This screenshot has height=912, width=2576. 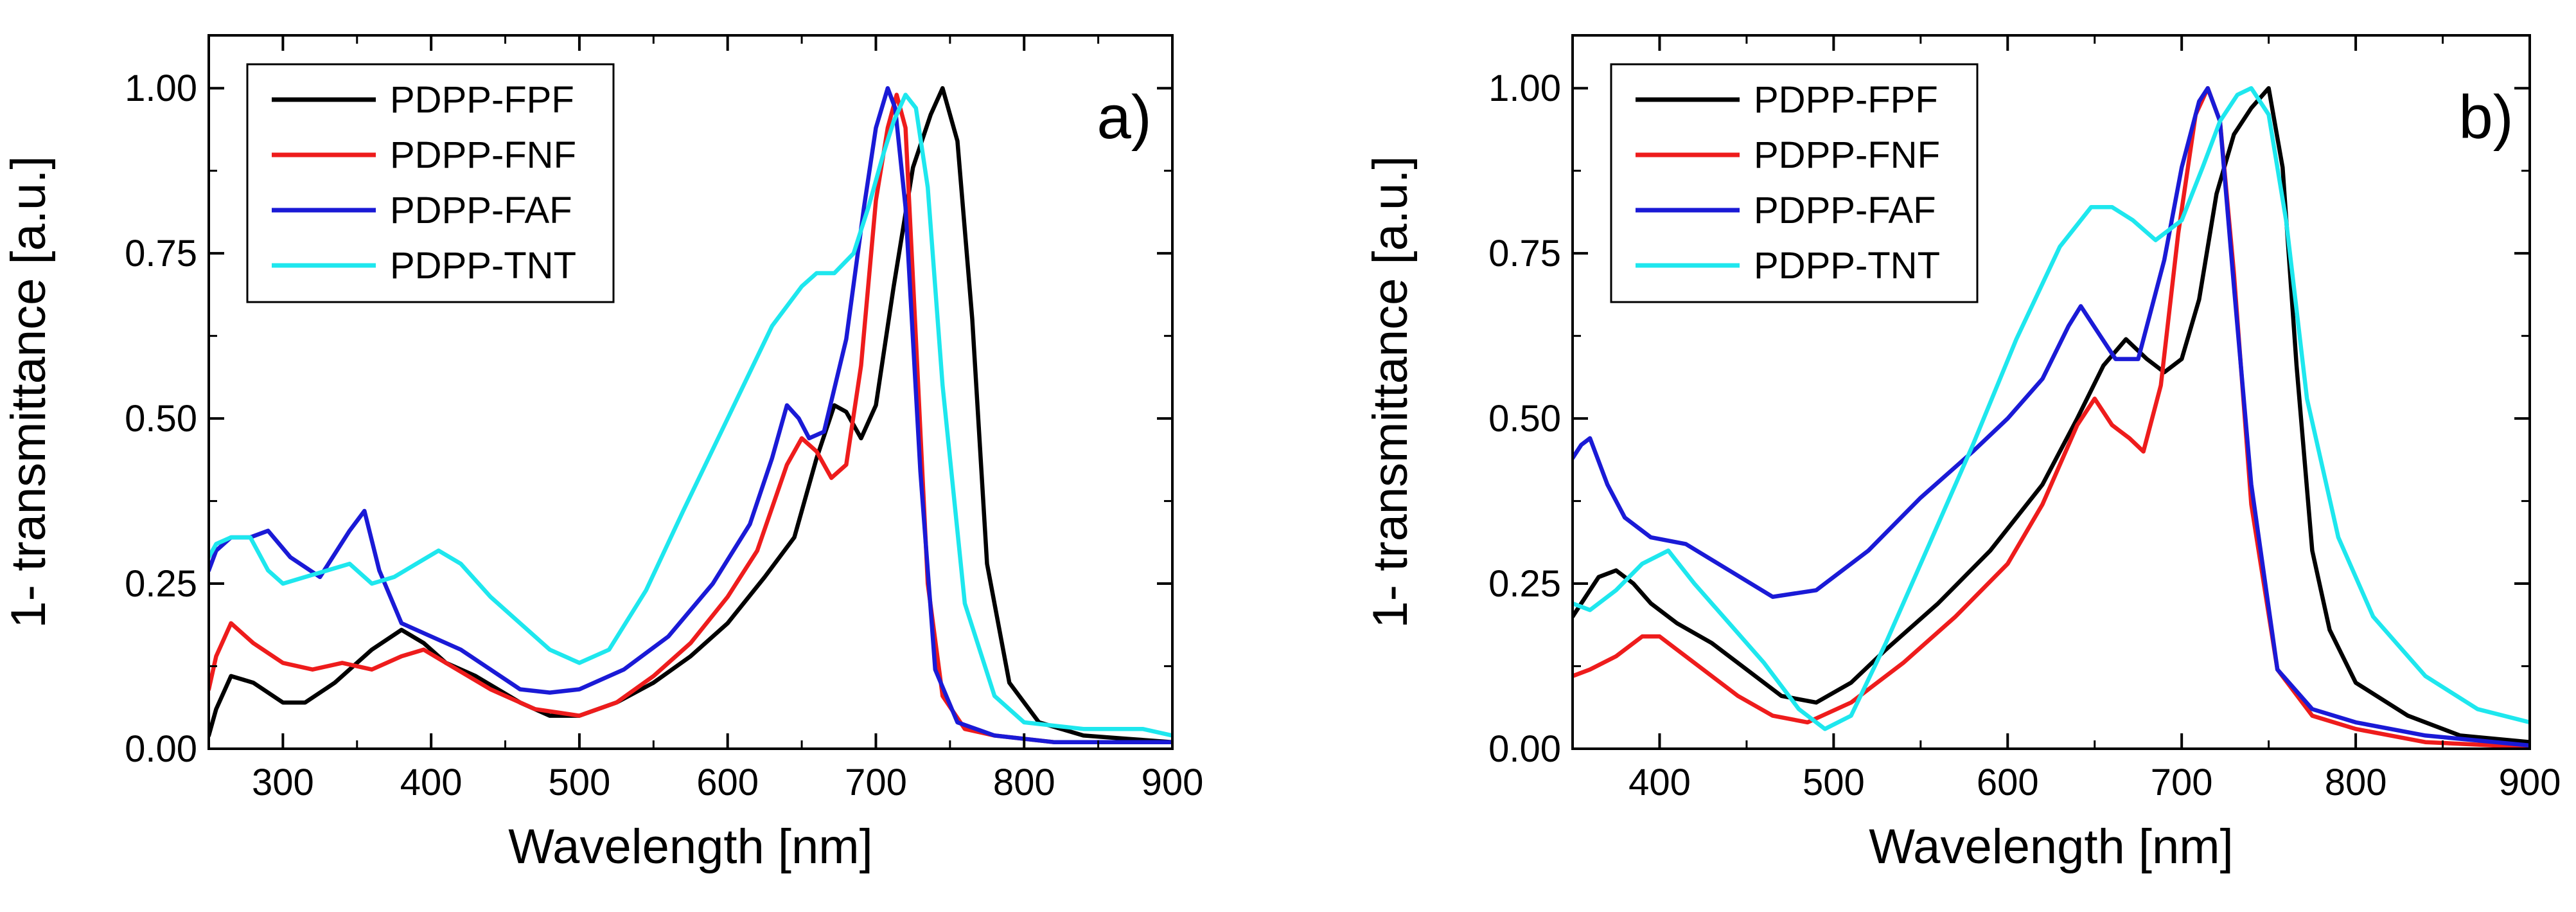 I want to click on x-tick-label: 300, so click(x=283, y=782).